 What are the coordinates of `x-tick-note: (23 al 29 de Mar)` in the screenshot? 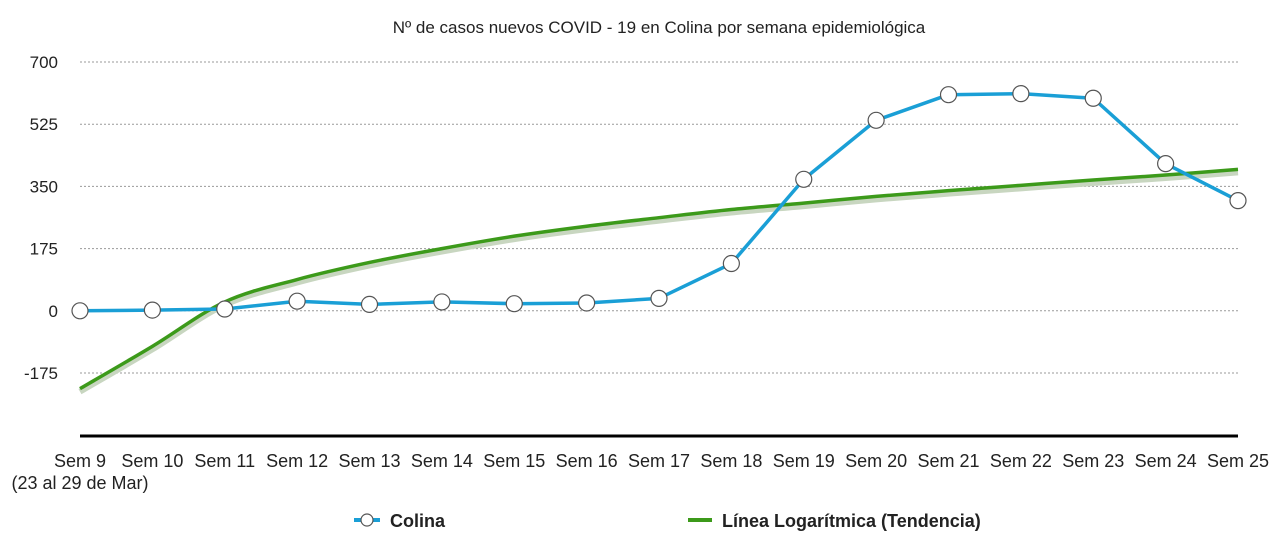 It's located at (79, 483).